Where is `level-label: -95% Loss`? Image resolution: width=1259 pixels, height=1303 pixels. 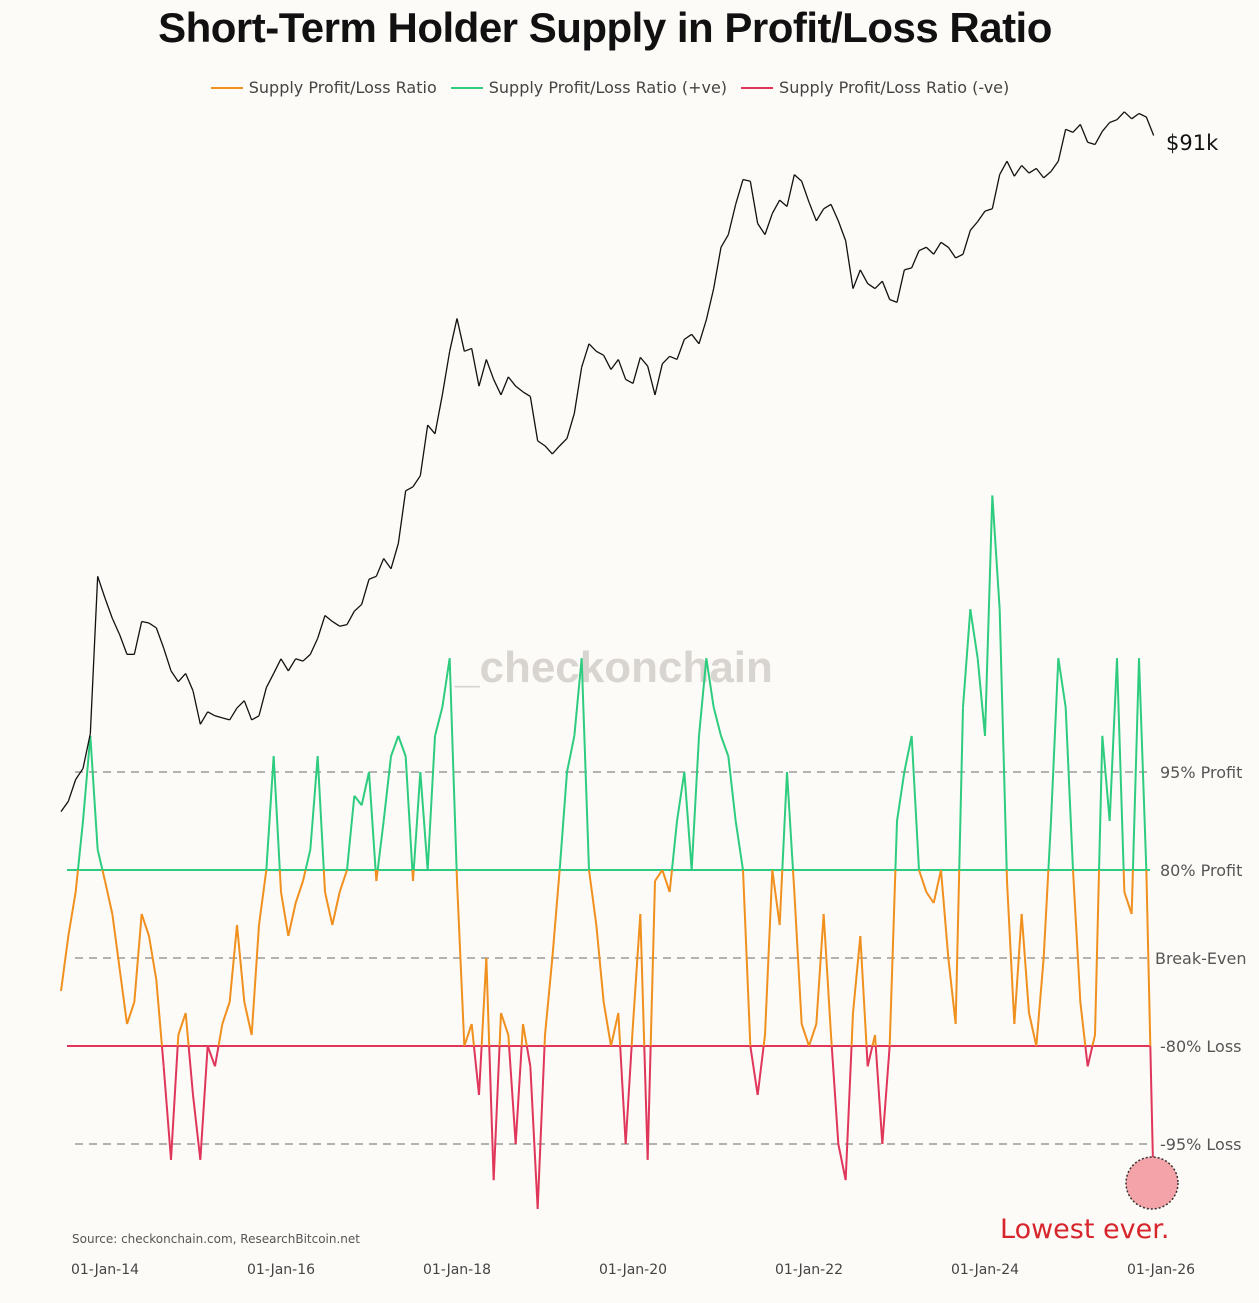 level-label: -95% Loss is located at coordinates (1201, 1144).